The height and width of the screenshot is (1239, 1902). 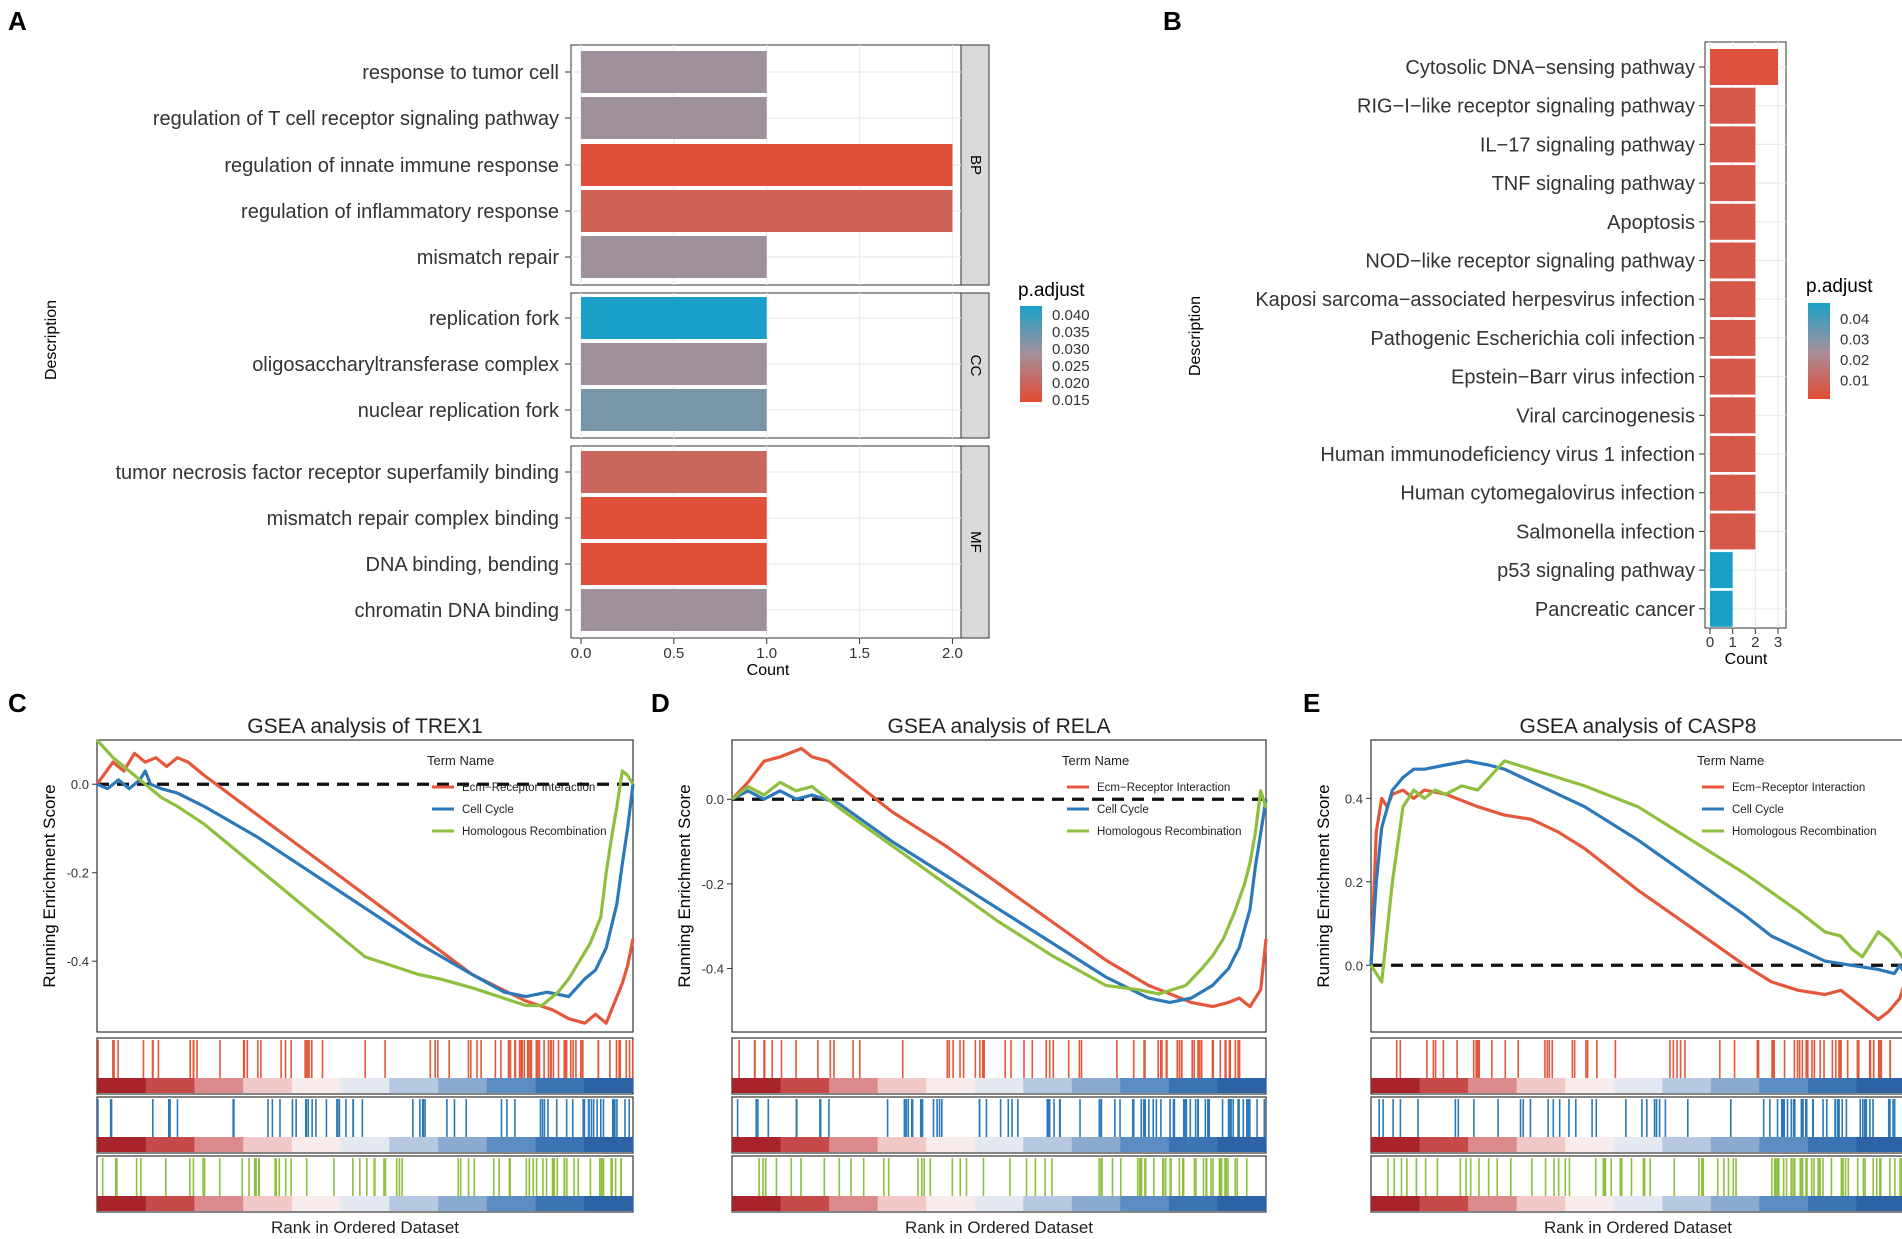 What do you see at coordinates (673, 653) in the screenshot?
I see `x-tick-label: 0.5` at bounding box center [673, 653].